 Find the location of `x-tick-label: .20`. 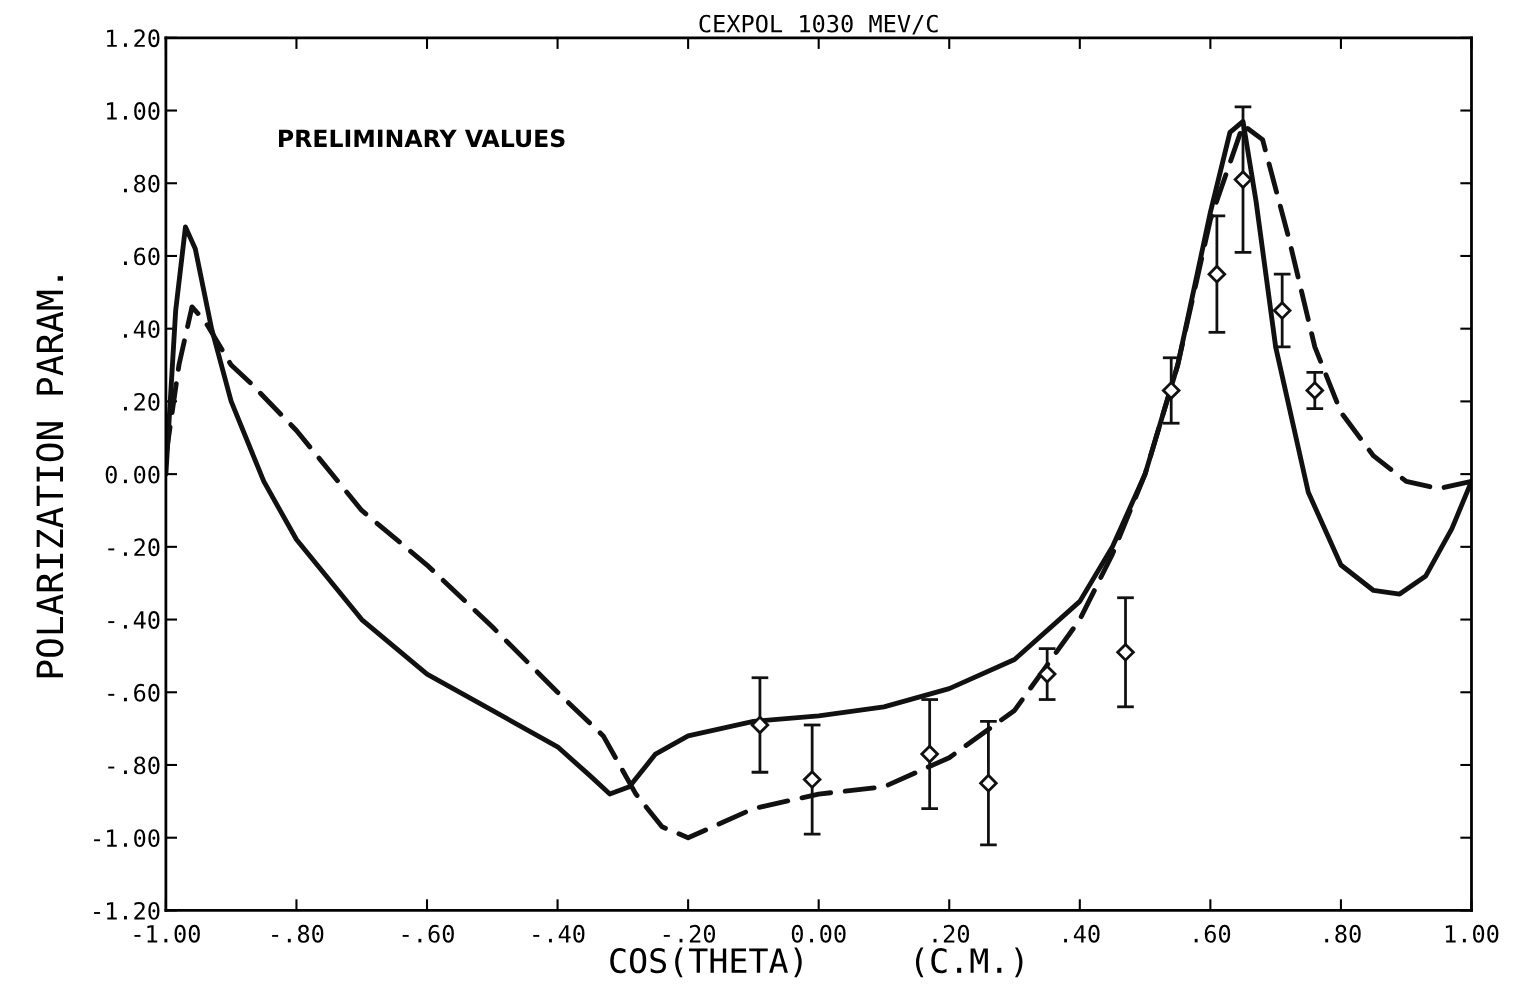

x-tick-label: .20 is located at coordinates (951, 933).